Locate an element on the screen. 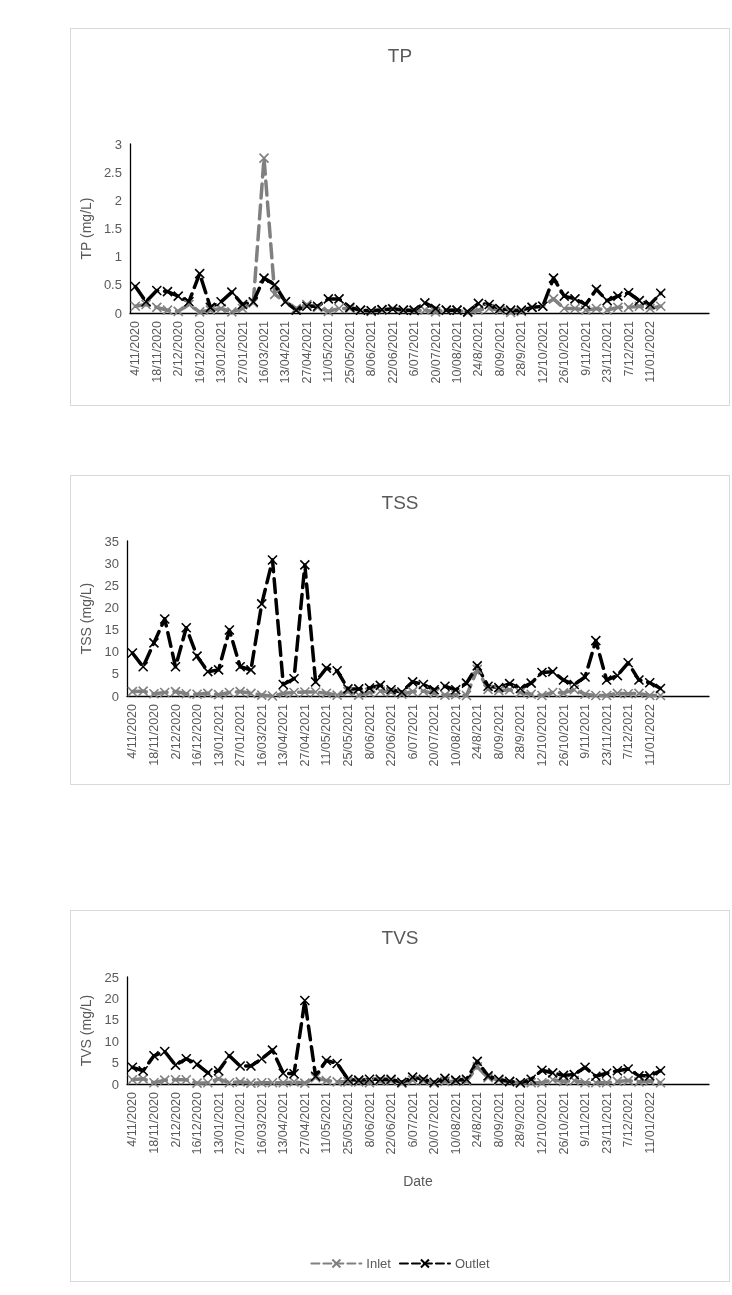 The width and height of the screenshot is (732, 1295). y-tick-label: 0.5 is located at coordinates (112, 285).